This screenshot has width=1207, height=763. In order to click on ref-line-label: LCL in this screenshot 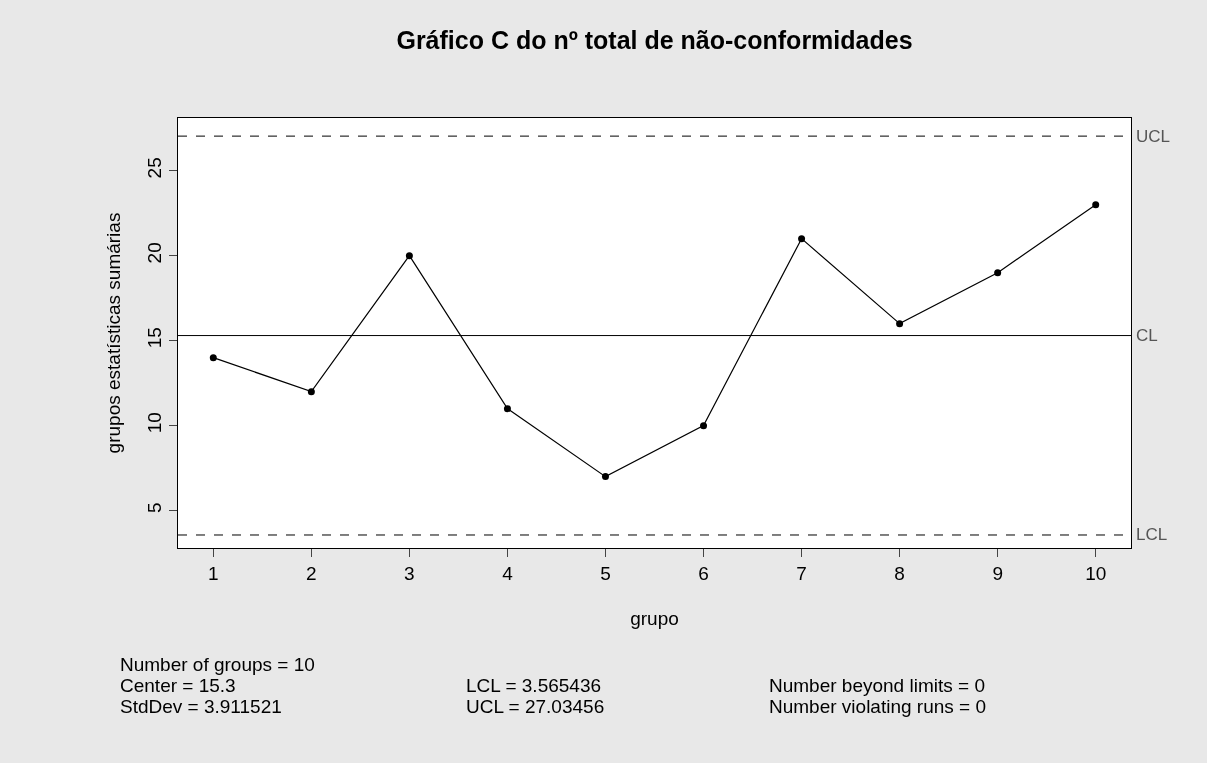, I will do `click(1152, 534)`.